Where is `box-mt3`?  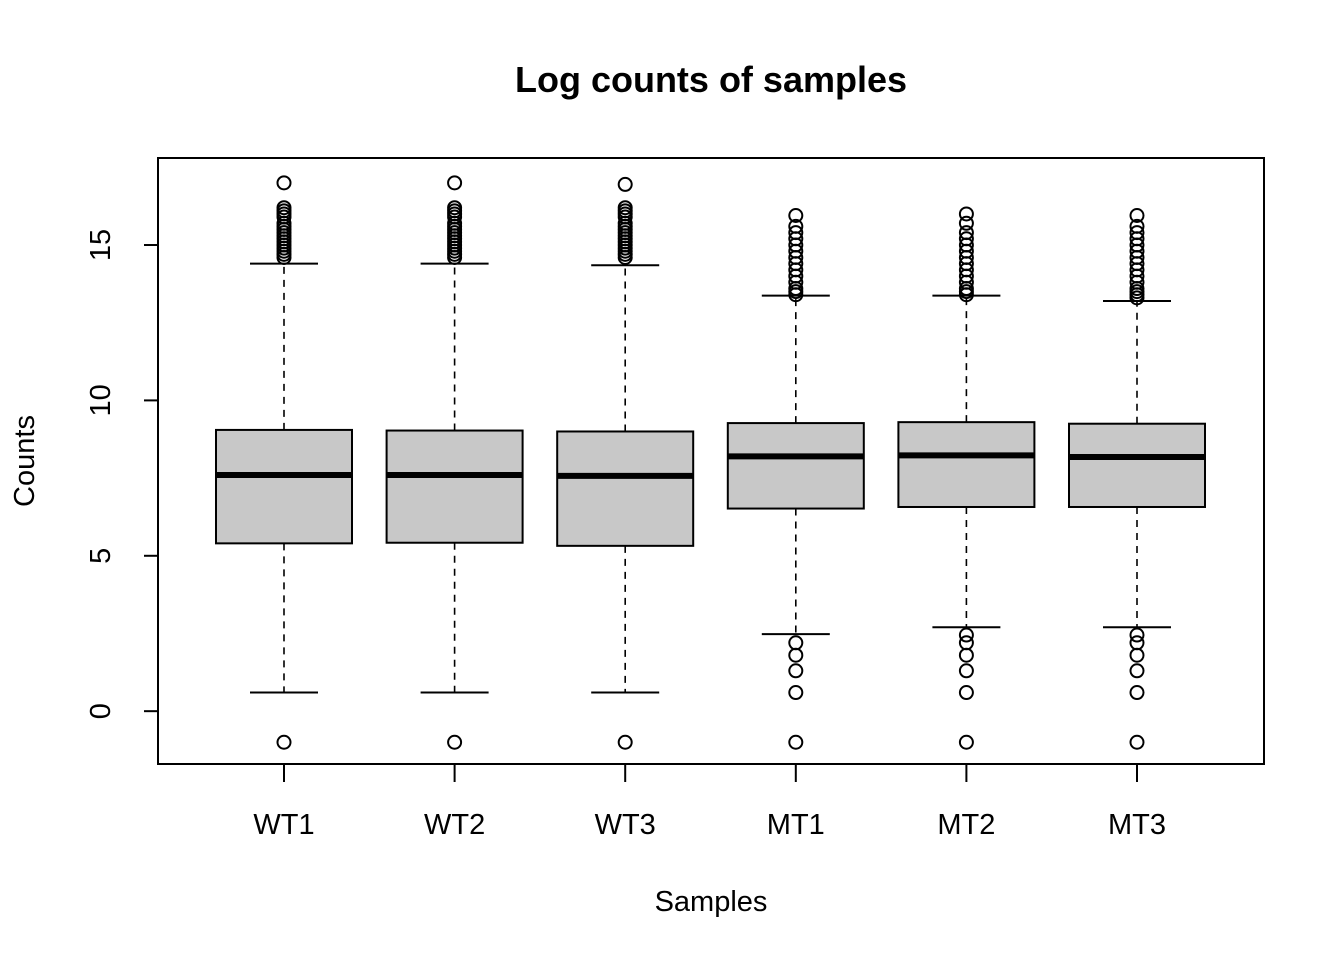
box-mt3 is located at coordinates (1137, 478).